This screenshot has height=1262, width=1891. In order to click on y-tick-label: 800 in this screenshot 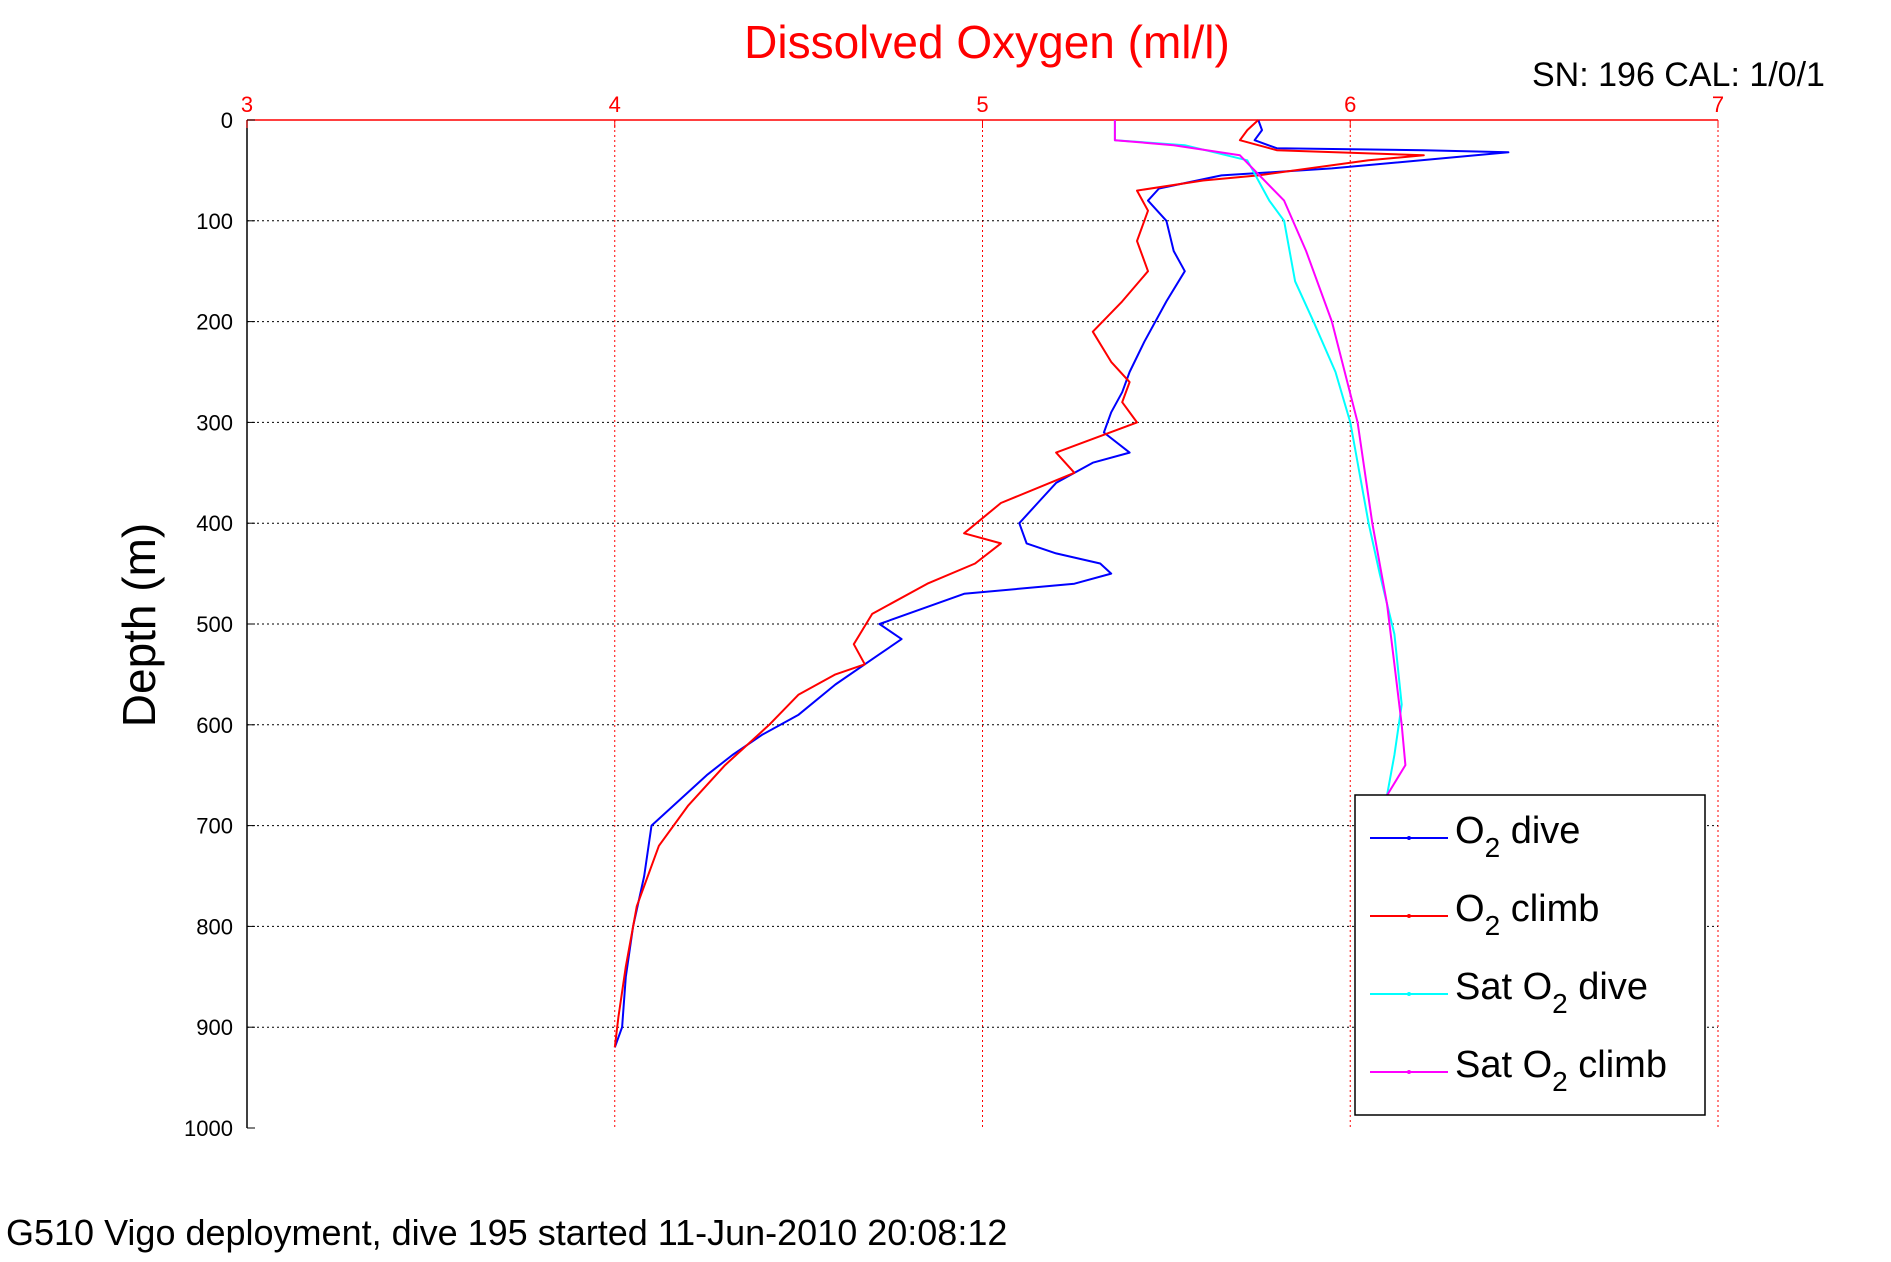, I will do `click(214, 926)`.